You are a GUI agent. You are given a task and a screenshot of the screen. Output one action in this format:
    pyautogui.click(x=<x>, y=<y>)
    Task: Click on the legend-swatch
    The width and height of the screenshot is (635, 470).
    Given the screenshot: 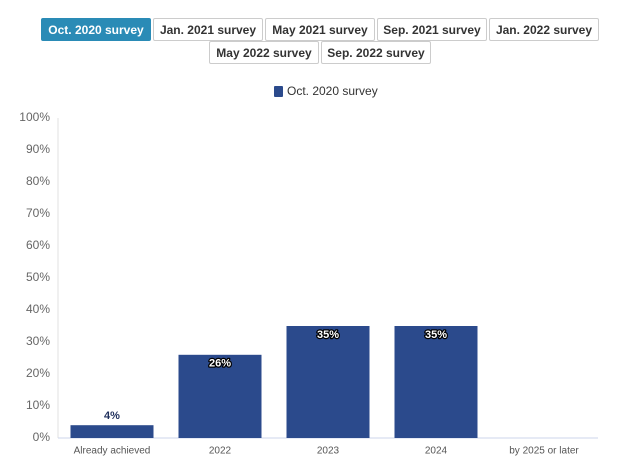 What is the action you would take?
    pyautogui.click(x=278, y=91)
    